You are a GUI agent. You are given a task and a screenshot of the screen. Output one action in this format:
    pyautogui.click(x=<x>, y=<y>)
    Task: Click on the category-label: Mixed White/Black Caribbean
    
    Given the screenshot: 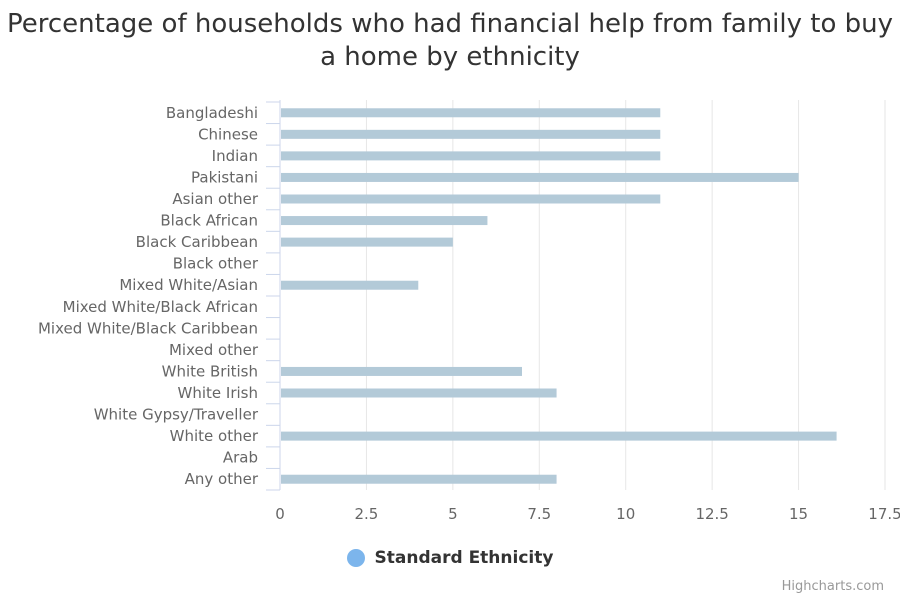 What is the action you would take?
    pyautogui.click(x=148, y=328)
    